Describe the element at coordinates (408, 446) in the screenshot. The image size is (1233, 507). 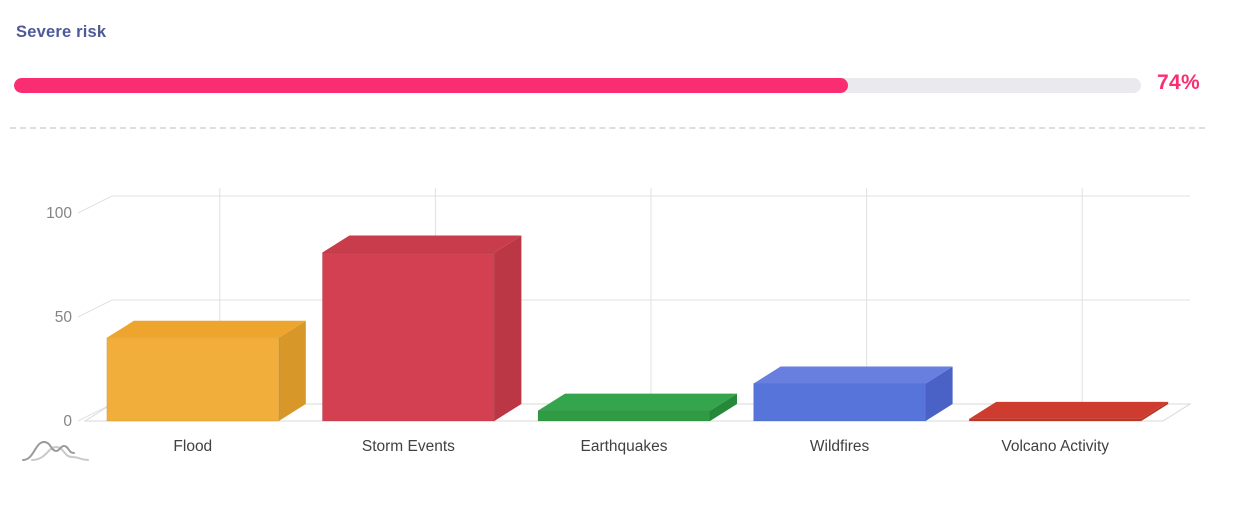
I see `x-axis-label: Storm Events` at that location.